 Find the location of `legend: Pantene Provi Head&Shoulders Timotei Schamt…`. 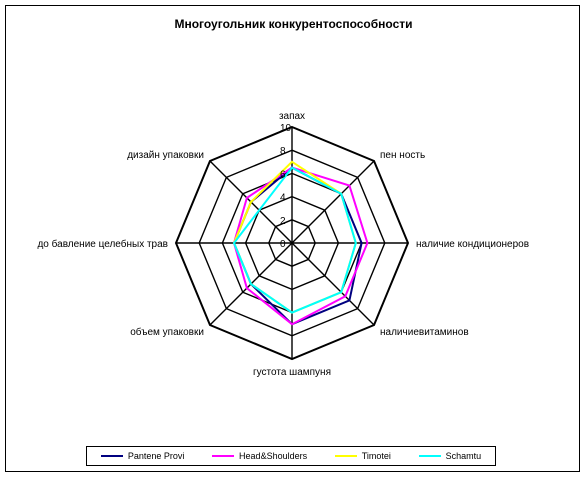

legend: Pantene Provi Head&Shoulders Timotei Schamt… is located at coordinates (291, 456).